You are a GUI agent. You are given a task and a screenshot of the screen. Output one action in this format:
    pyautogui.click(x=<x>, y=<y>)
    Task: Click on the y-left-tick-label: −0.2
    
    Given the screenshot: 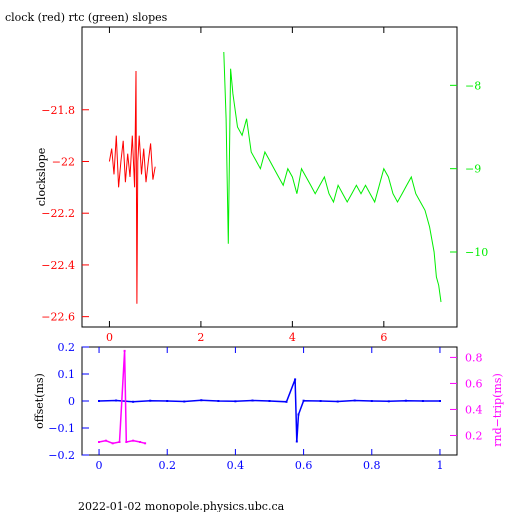 What is the action you would take?
    pyautogui.click(x=61, y=455)
    